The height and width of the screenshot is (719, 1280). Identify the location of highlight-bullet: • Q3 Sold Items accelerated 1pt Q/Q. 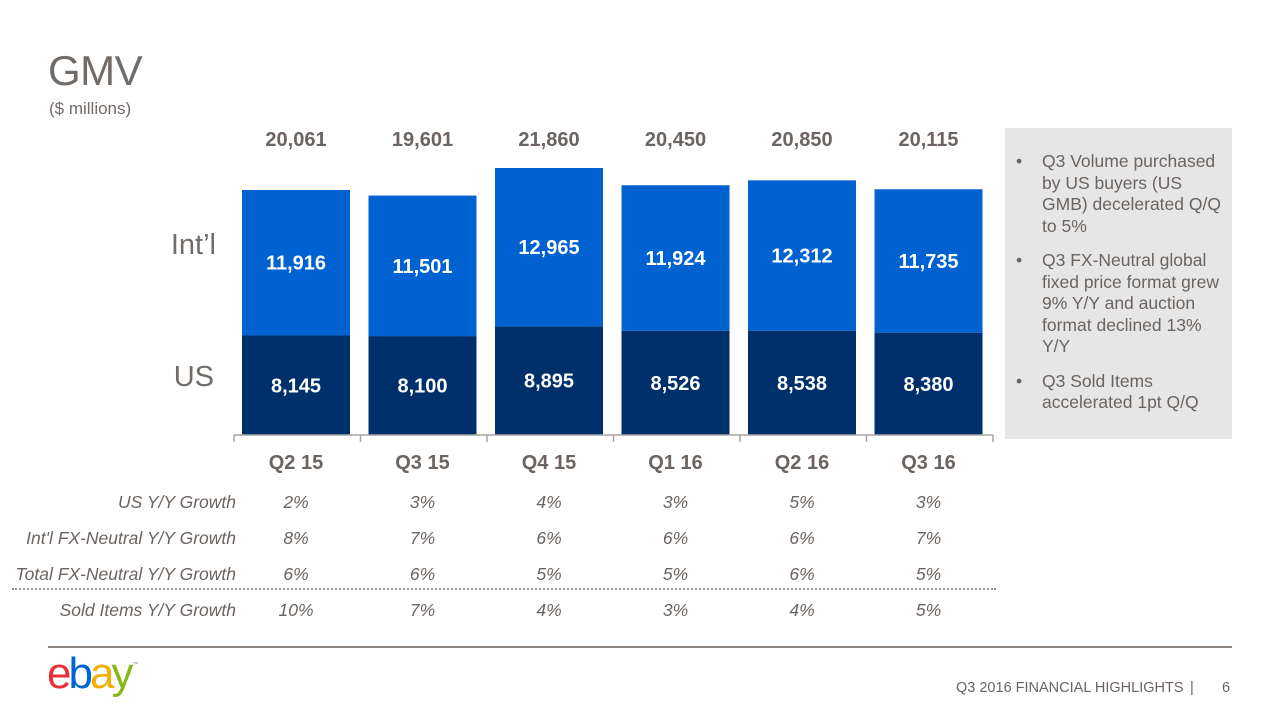
(1114, 392).